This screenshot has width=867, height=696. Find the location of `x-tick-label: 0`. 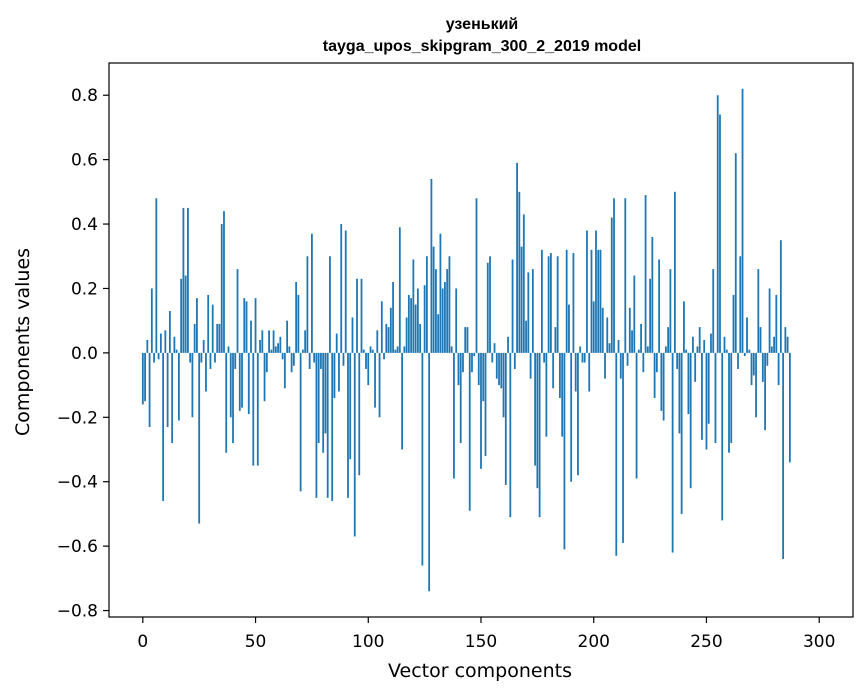

x-tick-label: 0 is located at coordinates (142, 642).